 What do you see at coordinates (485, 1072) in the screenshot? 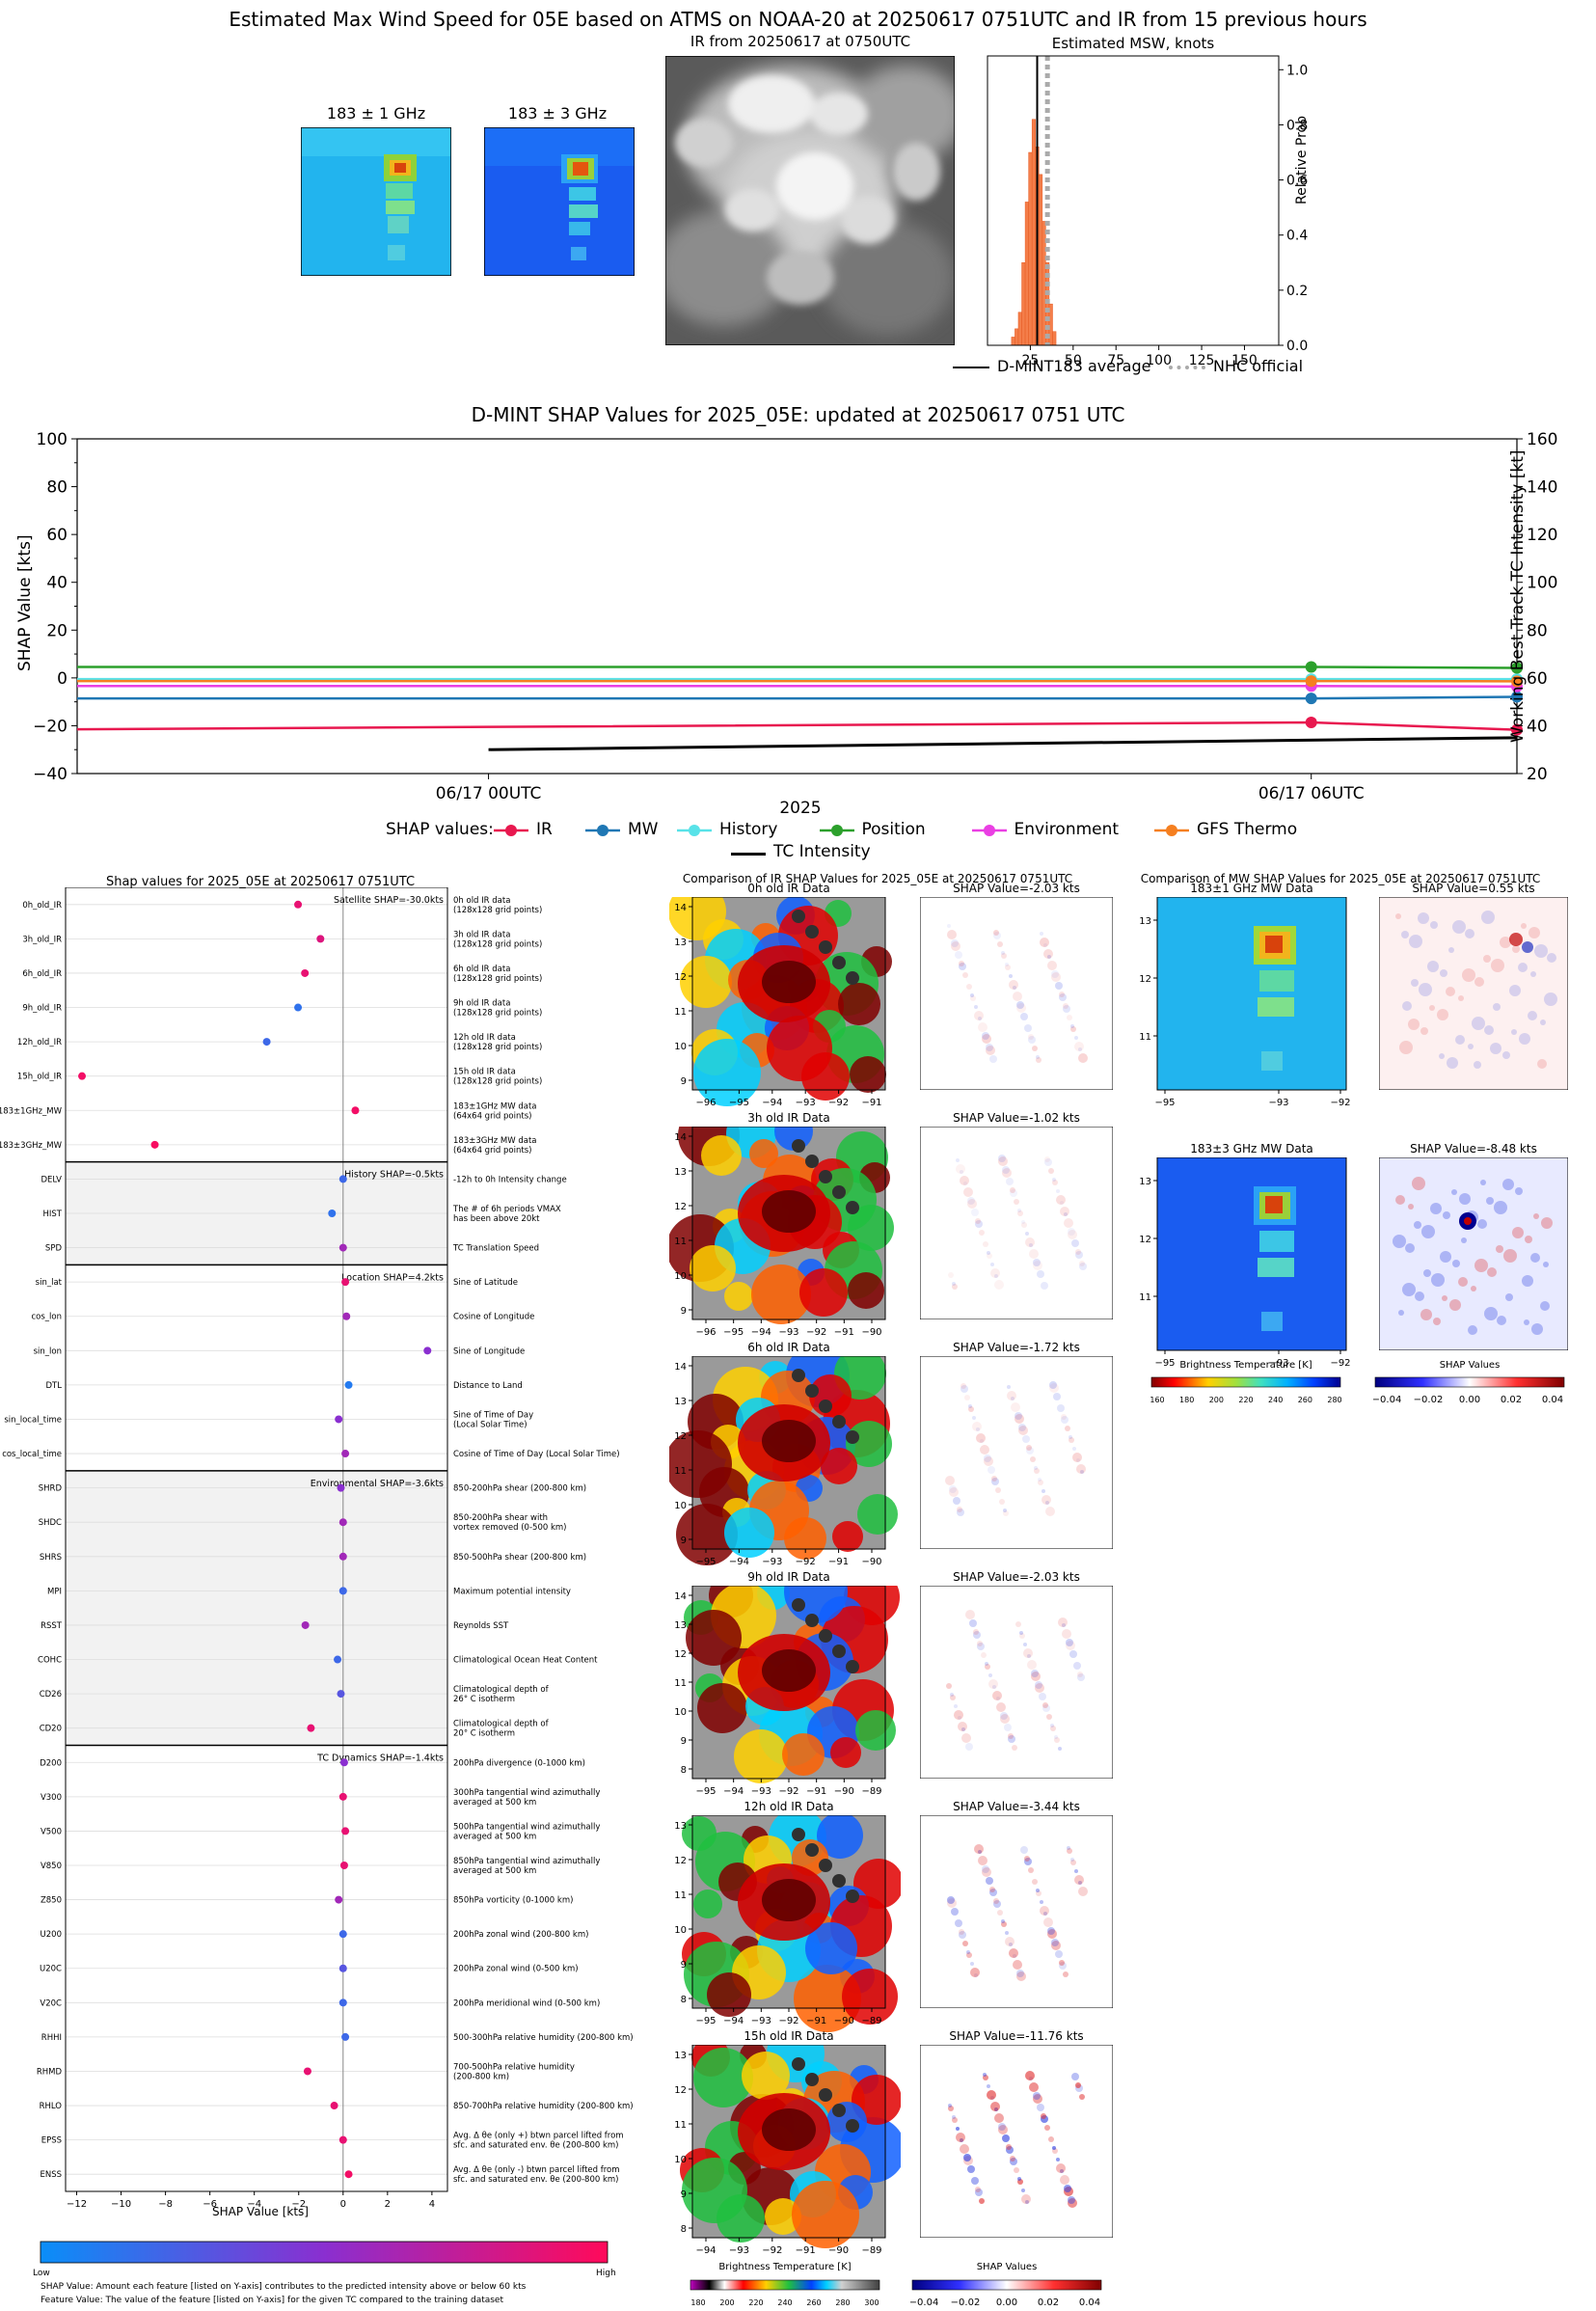
I see `feature-description: 15h old IR data` at bounding box center [485, 1072].